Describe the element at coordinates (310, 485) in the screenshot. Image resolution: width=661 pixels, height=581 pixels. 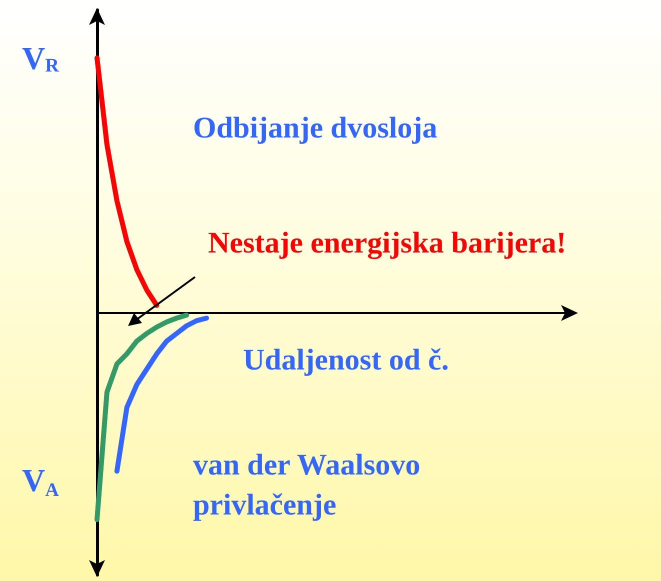
I see `annotation: van der Waalsovo privlačenje` at that location.